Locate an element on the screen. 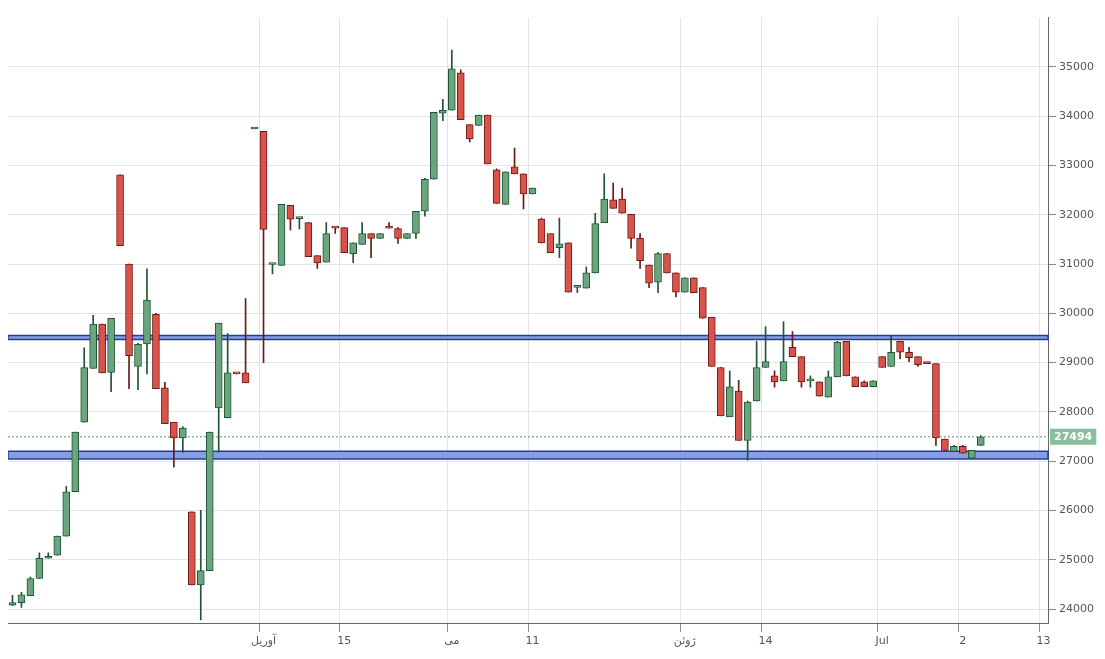 The image size is (1105, 659). x-tick-label: ژوئن is located at coordinates (684, 641).